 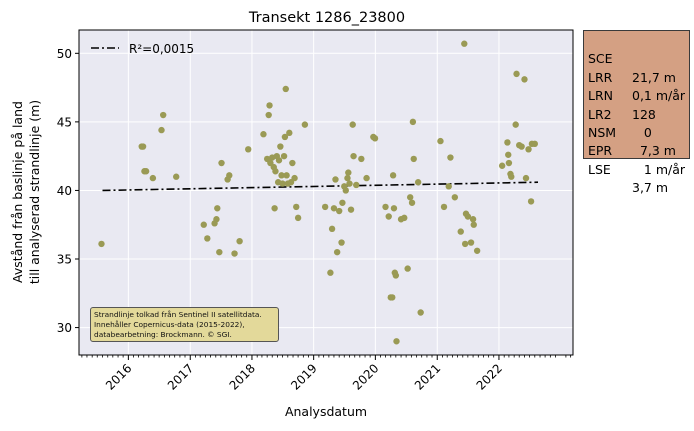 I want to click on stat-label: LSE, so click(x=599, y=169).